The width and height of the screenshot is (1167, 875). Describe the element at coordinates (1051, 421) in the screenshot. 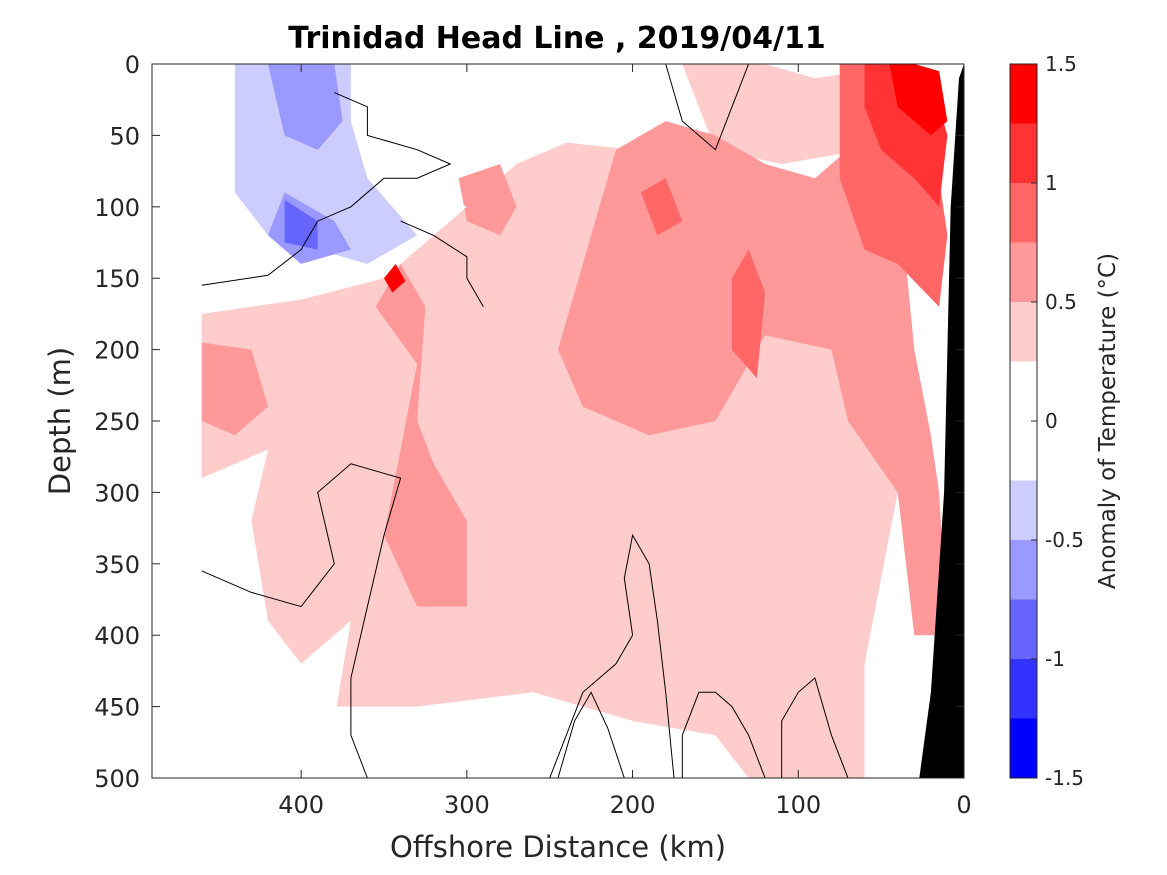

I see `colorbar-tick-label-3: 0` at that location.